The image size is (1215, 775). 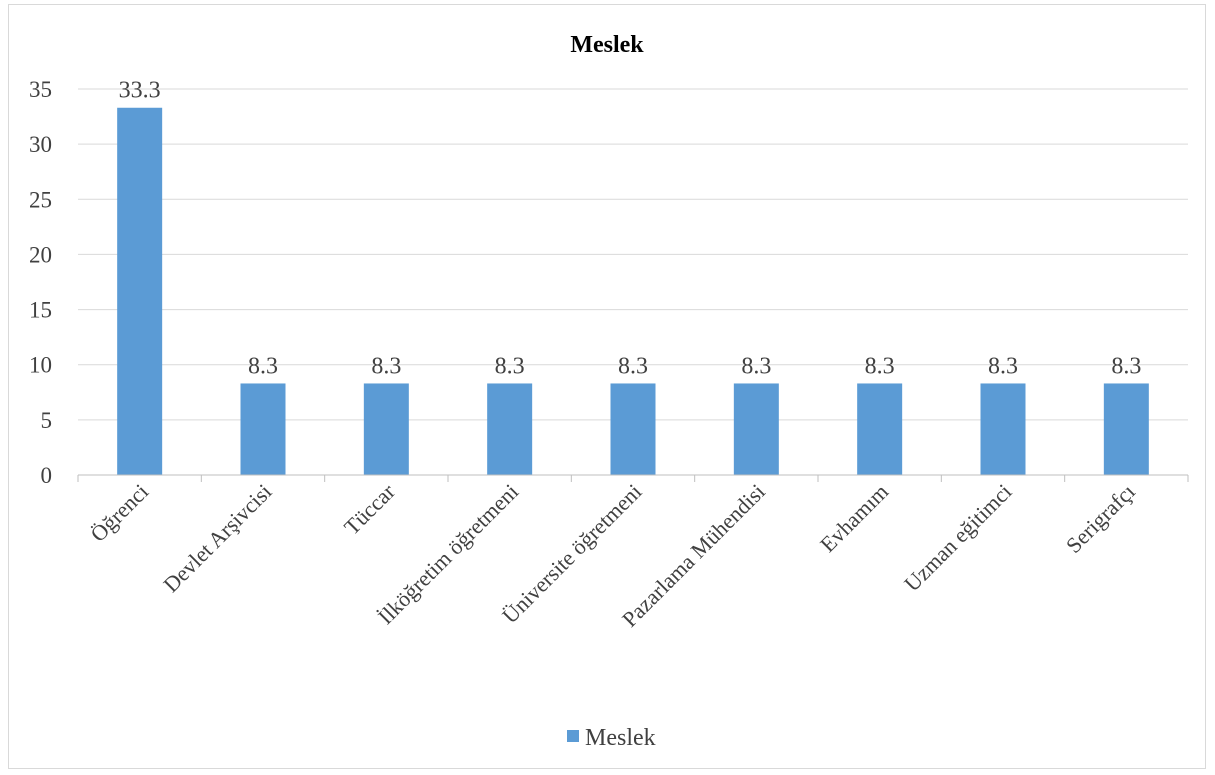 I want to click on x-axis, so click(x=633, y=478).